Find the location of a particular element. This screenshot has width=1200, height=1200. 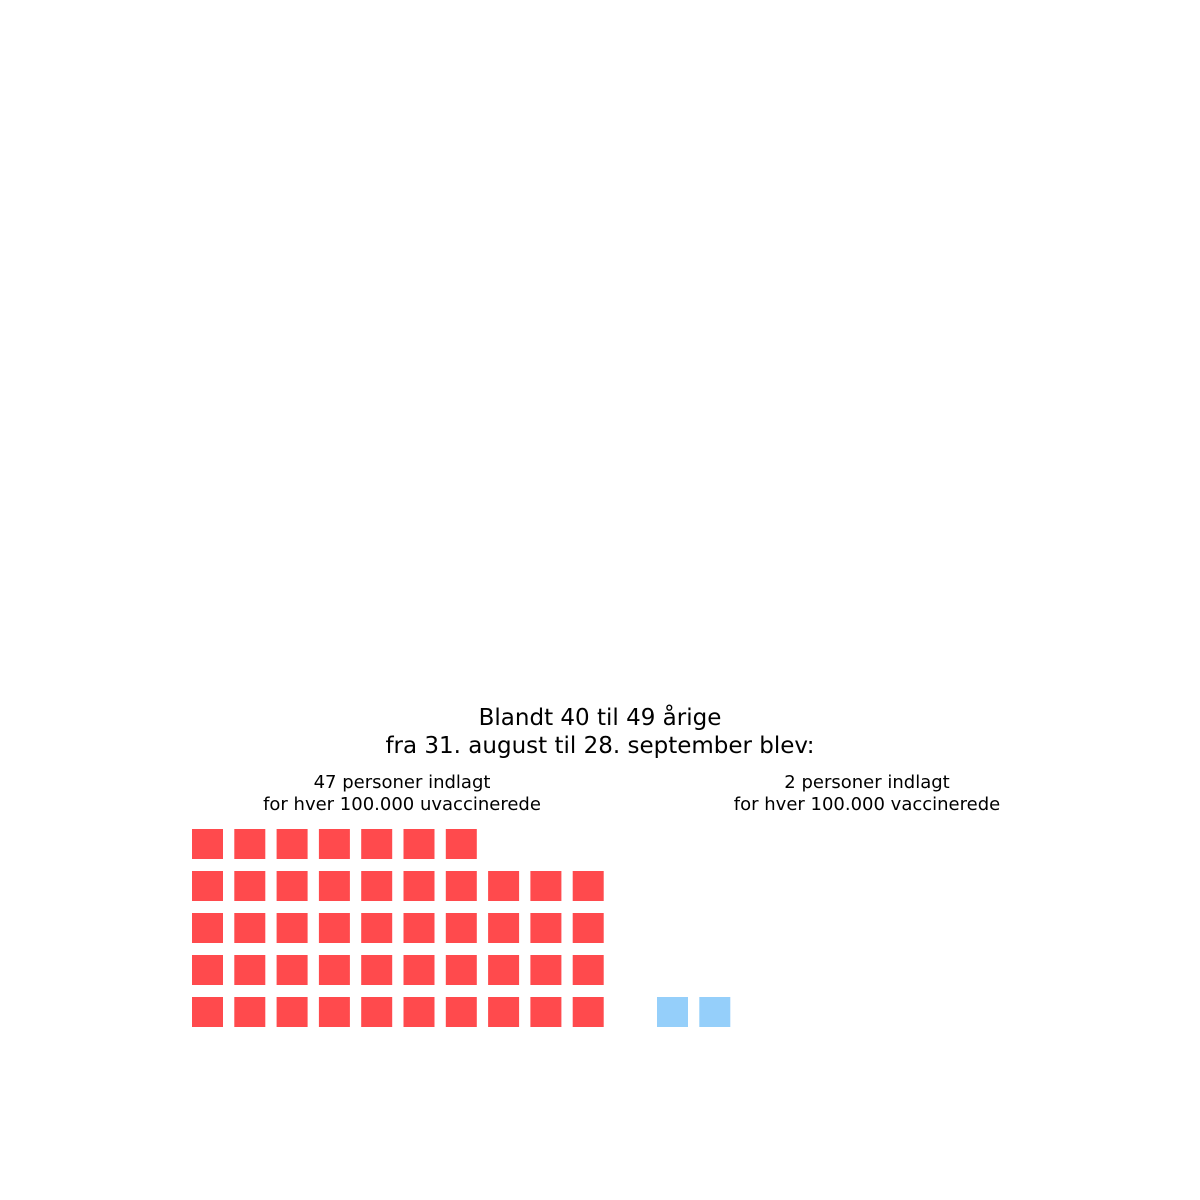

unvaccinated-label-line-1: 47 personer indlagt is located at coordinates (402, 782).